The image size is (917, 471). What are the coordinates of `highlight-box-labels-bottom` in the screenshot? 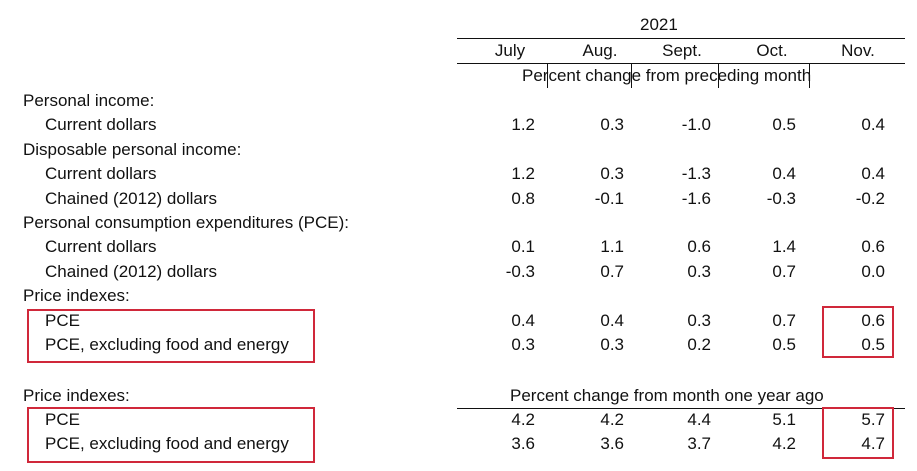 It's located at (171, 435).